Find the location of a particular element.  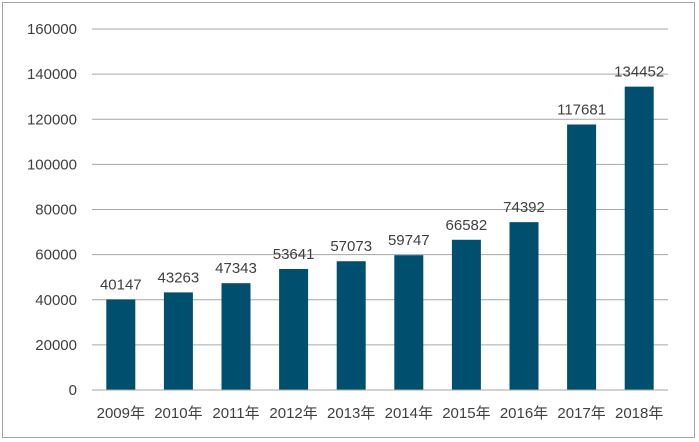

data-label: 53641 is located at coordinates (294, 254).